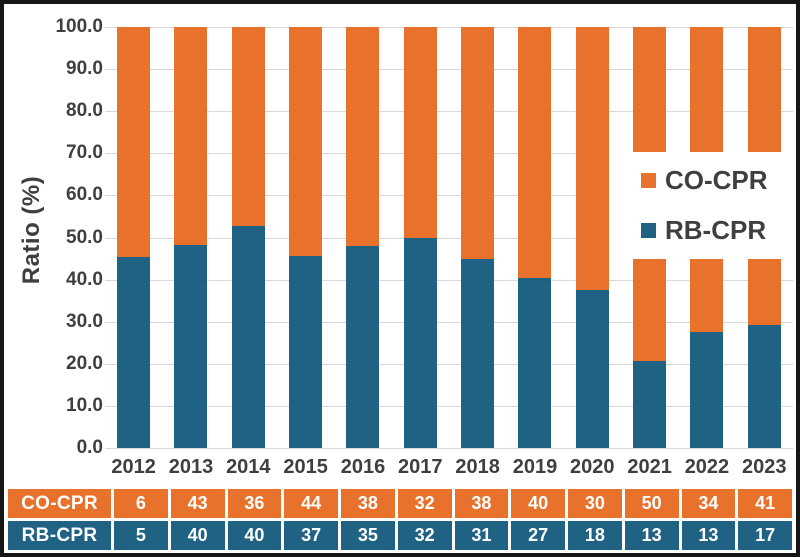  What do you see at coordinates (538, 535) in the screenshot?
I see `table-cell-rb-cpr-2019: 27` at bounding box center [538, 535].